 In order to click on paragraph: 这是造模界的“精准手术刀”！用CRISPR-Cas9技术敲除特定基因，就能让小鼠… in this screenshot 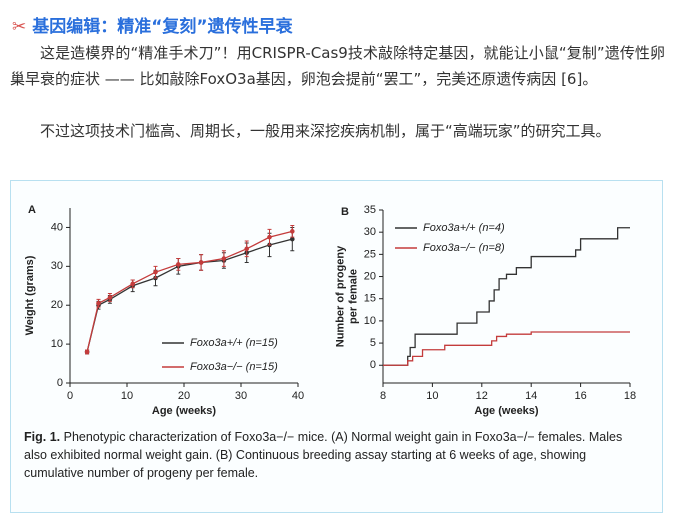, I will do `click(337, 66)`.